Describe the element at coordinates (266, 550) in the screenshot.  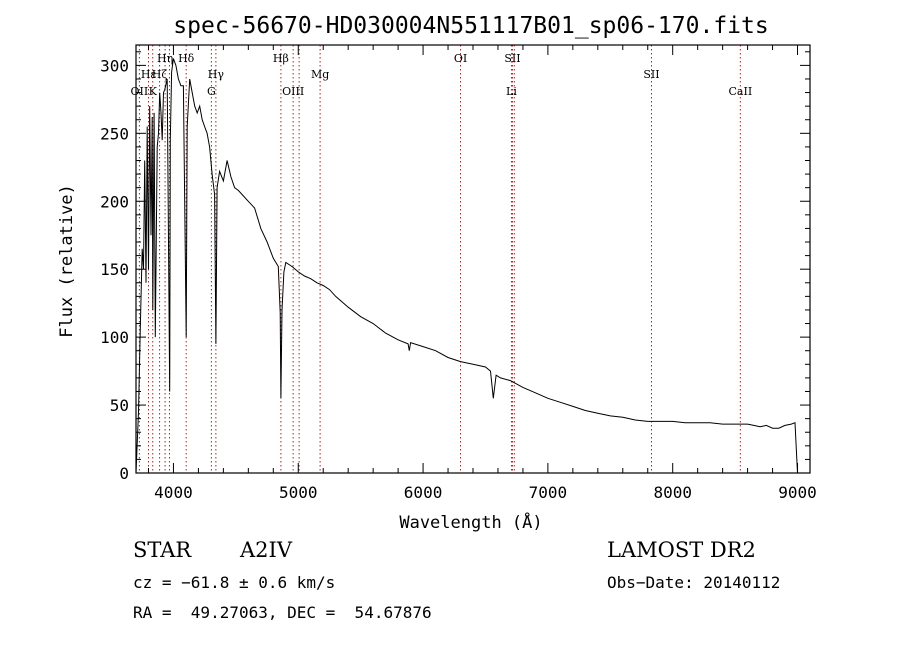
I see `object-subclass: A2IV` at that location.